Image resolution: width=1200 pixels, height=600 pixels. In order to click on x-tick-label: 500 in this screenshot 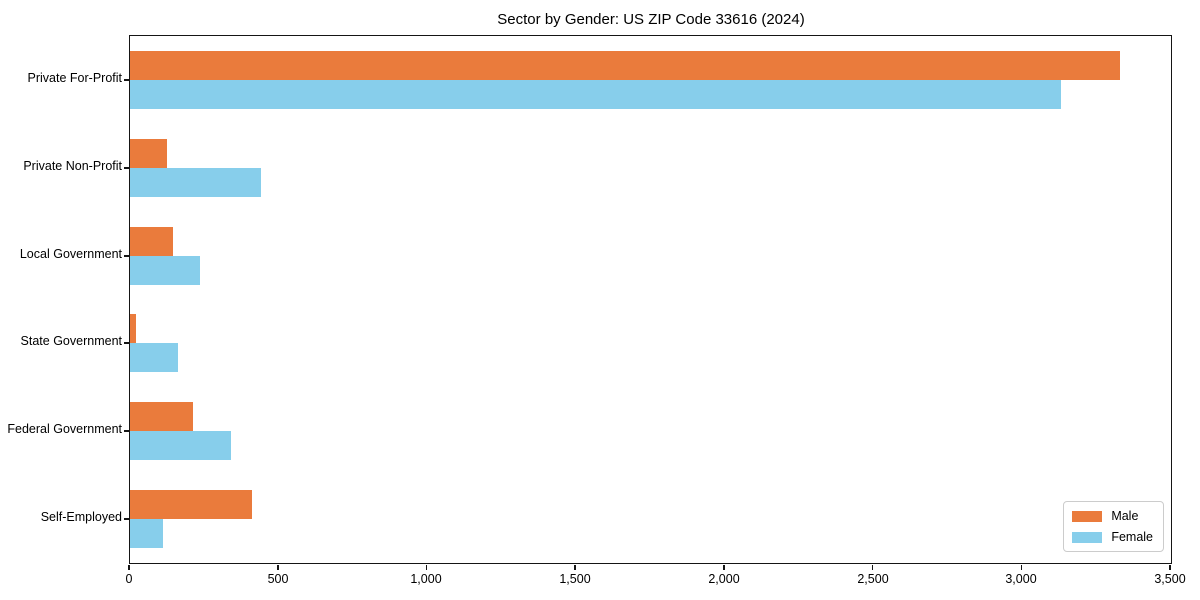, I will do `click(278, 579)`.